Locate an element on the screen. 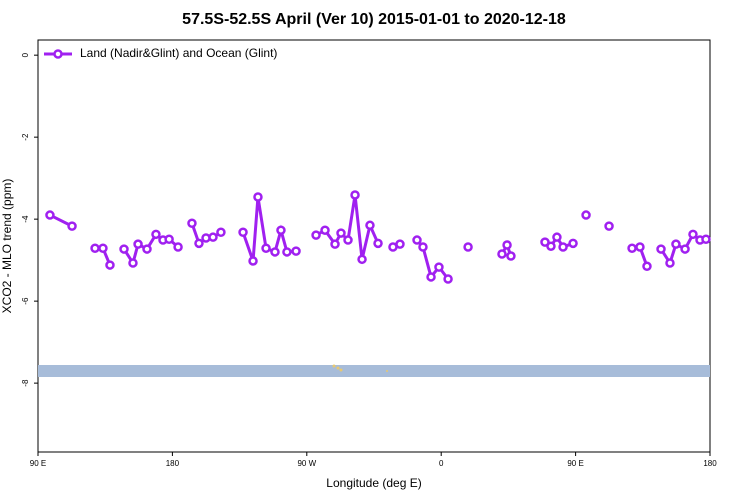 The width and height of the screenshot is (750, 500). legend-label: Land (Nadir&Glint) and Ocean (Glint) is located at coordinates (178, 53).